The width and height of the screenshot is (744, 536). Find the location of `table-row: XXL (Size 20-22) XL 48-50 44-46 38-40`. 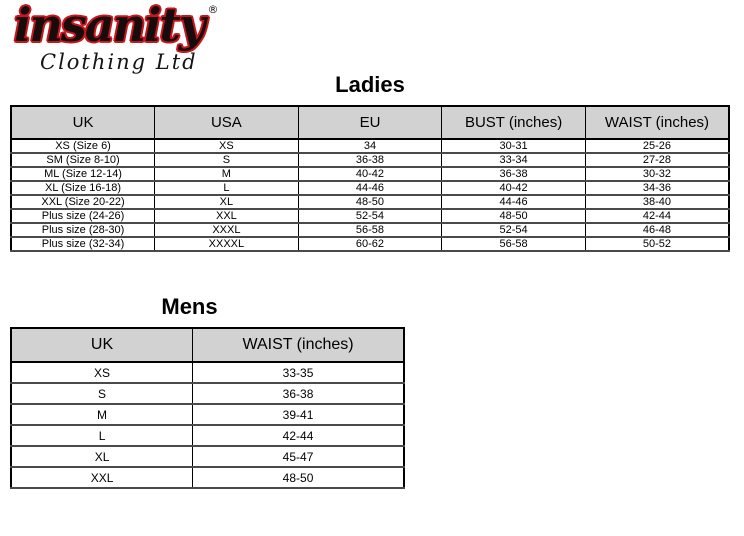

table-row: XXL (Size 20-22) XL 48-50 44-46 38-40 is located at coordinates (370, 202).